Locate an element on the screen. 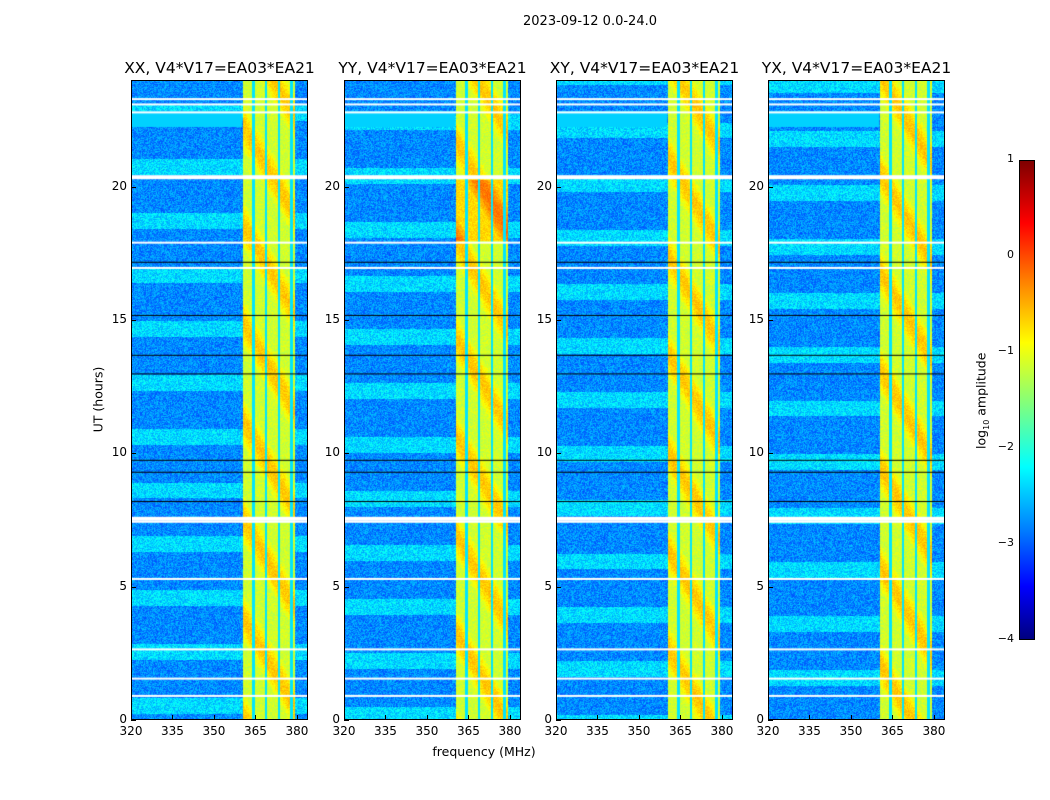  colorbar-label-main: log is located at coordinates (981, 439).